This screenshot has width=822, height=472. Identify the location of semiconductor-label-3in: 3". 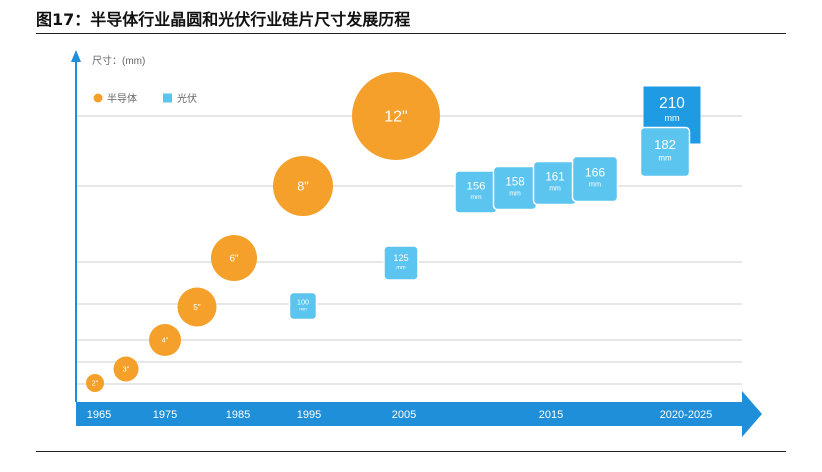
(126, 369).